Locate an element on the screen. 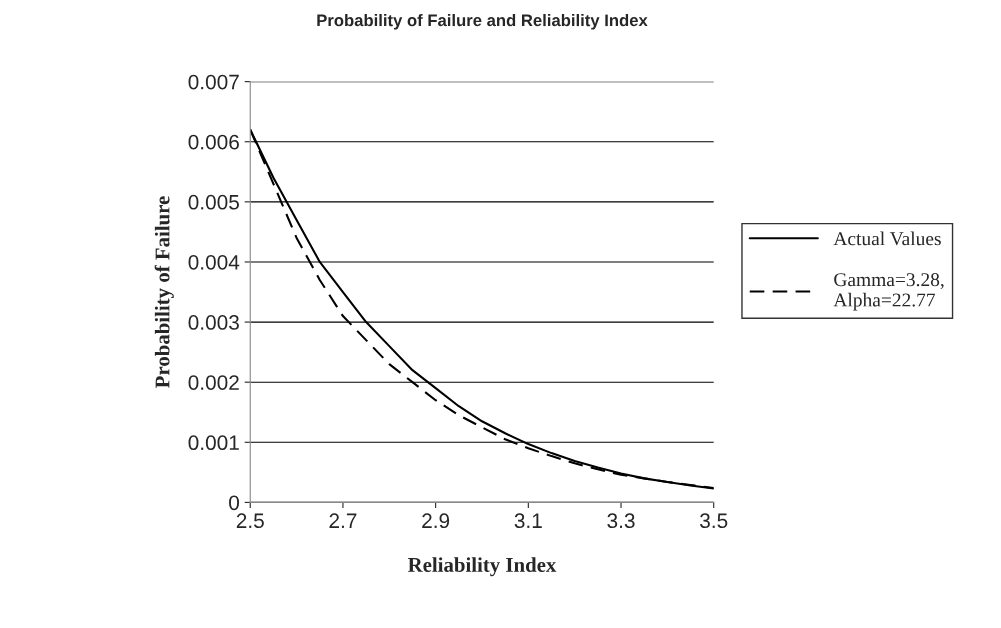 Image resolution: width=1001 pixels, height=628 pixels. x-axis-title: Reliability Index is located at coordinates (482, 567).